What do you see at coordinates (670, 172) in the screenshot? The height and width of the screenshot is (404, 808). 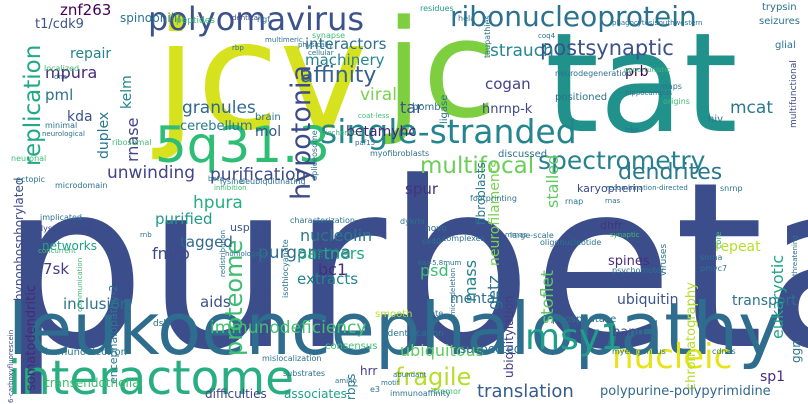 I see `cloud-word: dendrites` at bounding box center [670, 172].